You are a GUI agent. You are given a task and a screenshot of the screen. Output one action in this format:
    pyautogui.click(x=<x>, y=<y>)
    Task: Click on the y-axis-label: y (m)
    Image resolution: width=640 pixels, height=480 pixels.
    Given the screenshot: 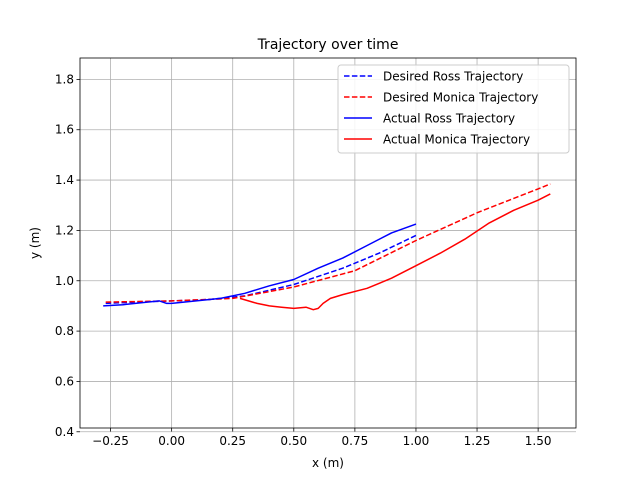 What is the action you would take?
    pyautogui.click(x=35, y=243)
    